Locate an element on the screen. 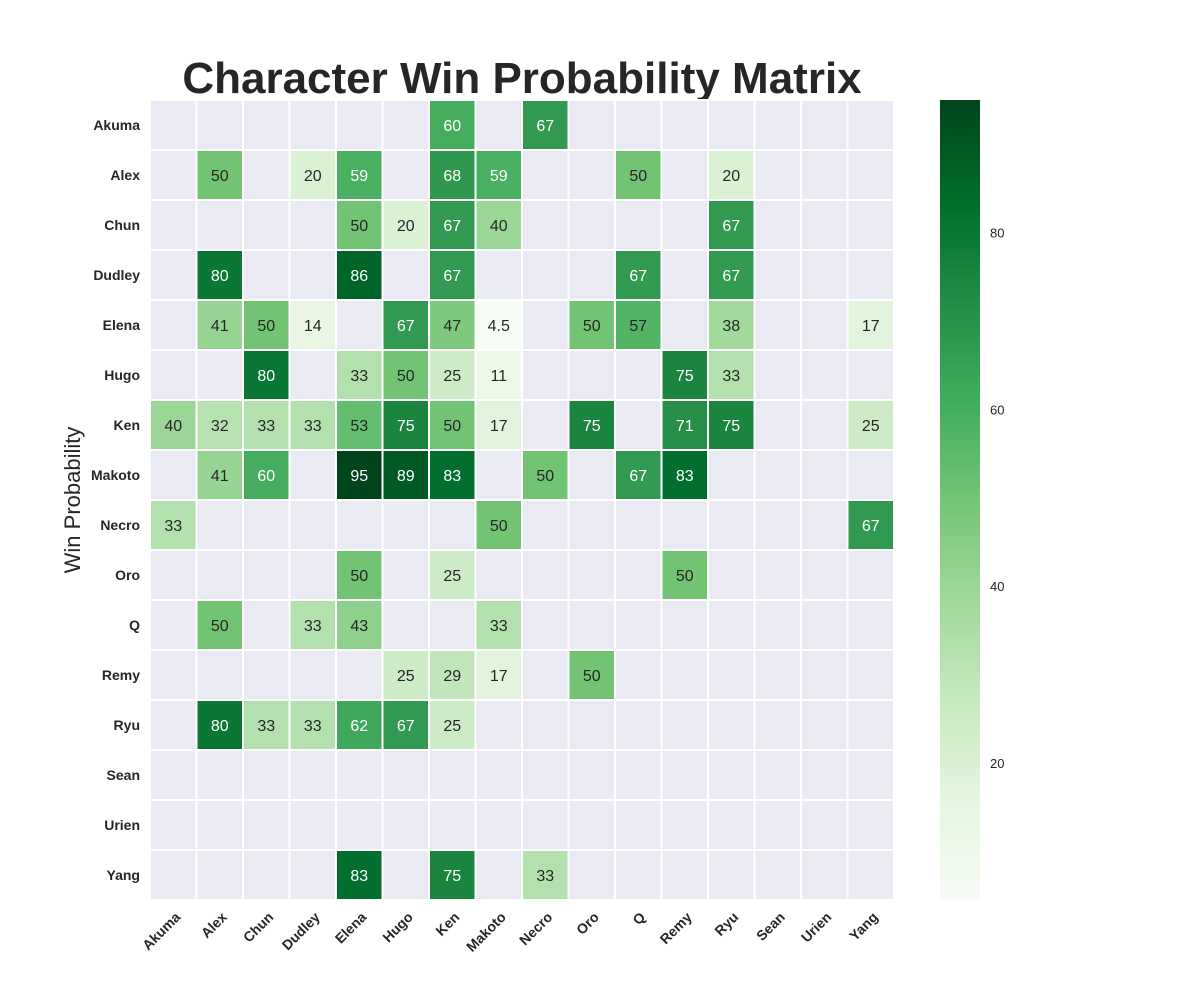 This screenshot has height=1000, width=1200. cell-value-label: 14 is located at coordinates (313, 326).